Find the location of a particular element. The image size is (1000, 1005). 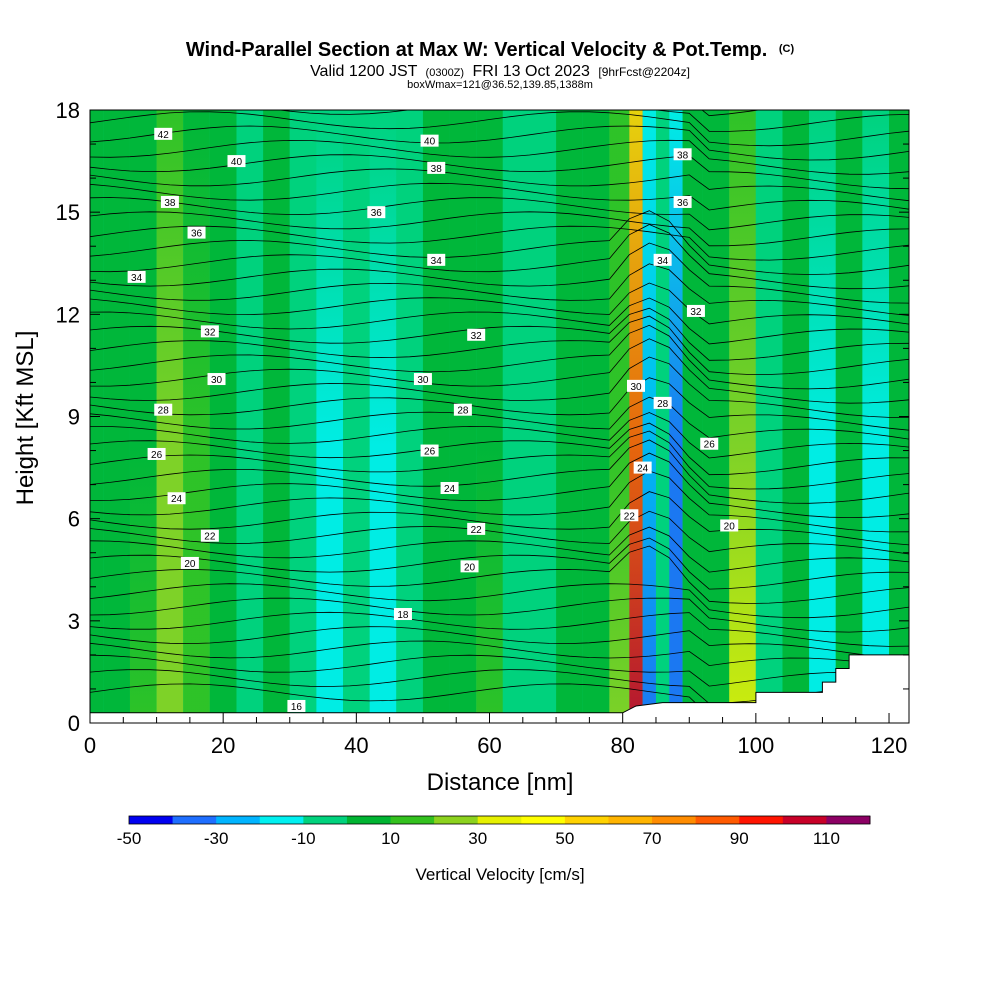

x-tick-label: 0 is located at coordinates (90, 745).